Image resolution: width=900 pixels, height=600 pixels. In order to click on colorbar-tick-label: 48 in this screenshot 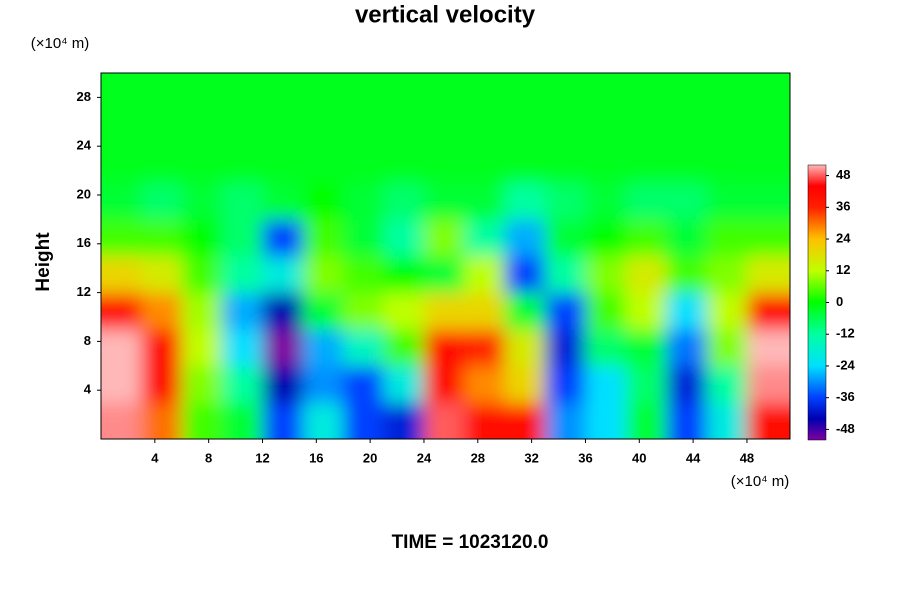, I will do `click(843, 174)`.